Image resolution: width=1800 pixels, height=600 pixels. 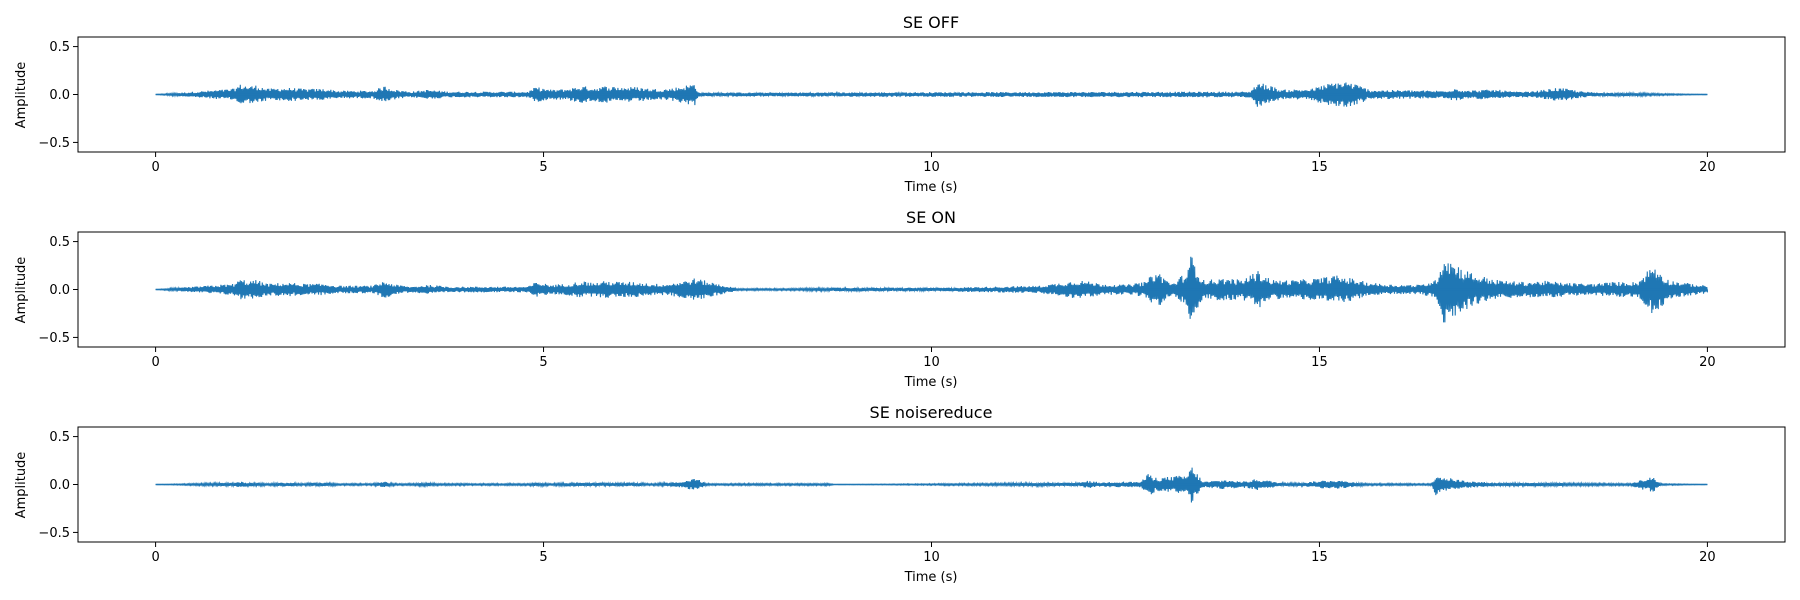 I want to click on waveform-line, so click(x=931, y=94).